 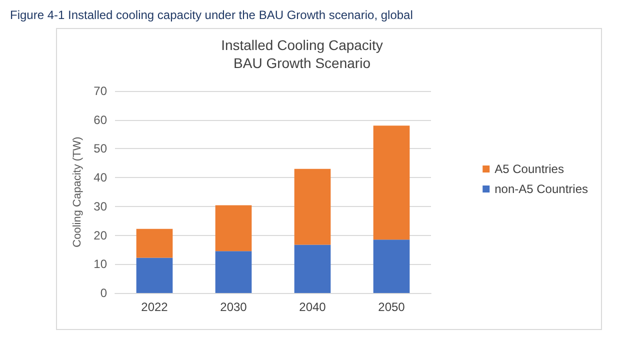 I want to click on y-tick-label: 50, so click(x=101, y=149).